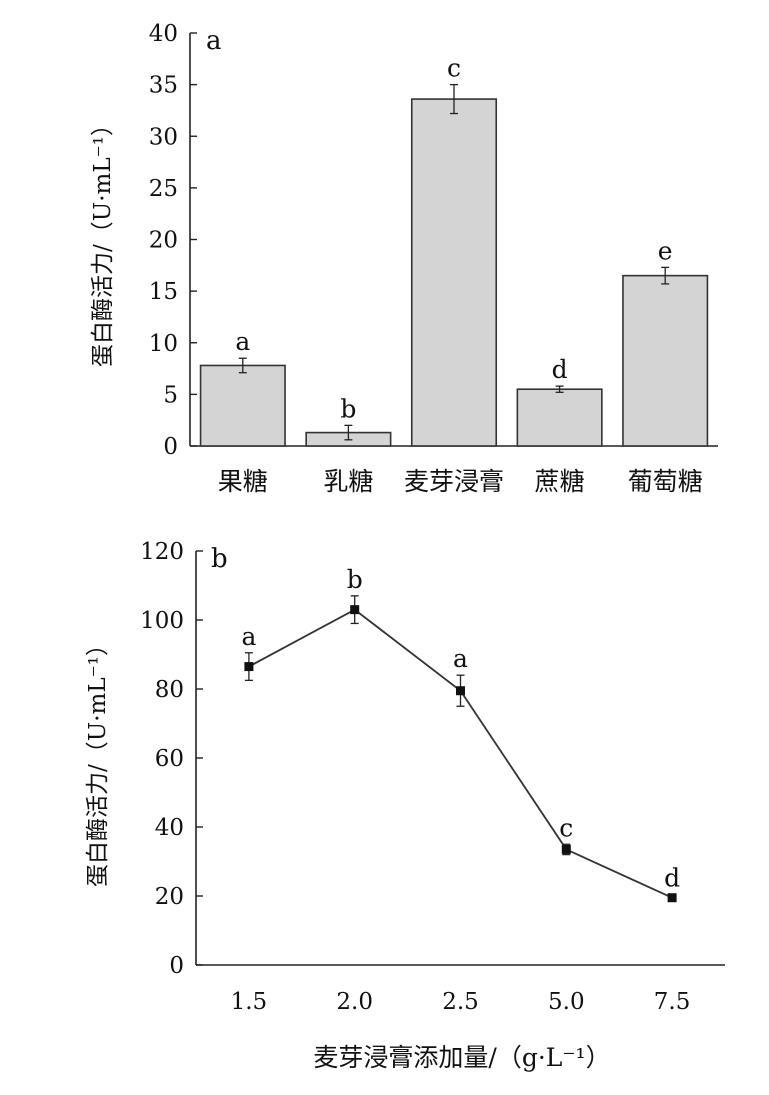  I want to click on y-ticks-b: 0 20 40 60 80 100 120, so click(171, 759).